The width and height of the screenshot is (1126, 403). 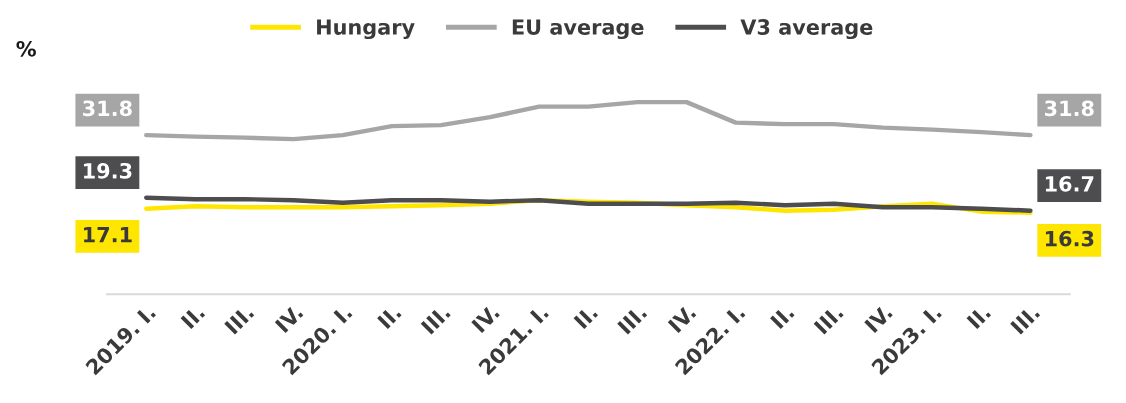 I want to click on legend-label: V3 average, so click(x=806, y=29).